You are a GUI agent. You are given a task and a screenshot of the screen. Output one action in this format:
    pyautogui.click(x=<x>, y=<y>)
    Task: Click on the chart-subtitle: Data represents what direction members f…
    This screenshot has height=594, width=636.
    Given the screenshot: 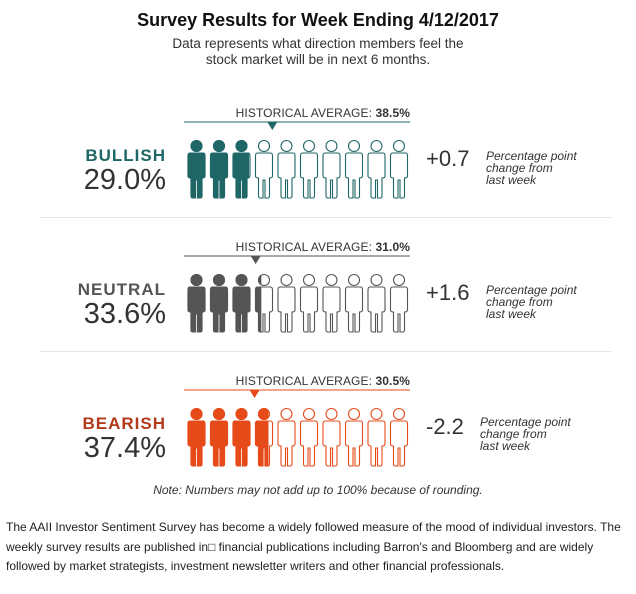 What is the action you would take?
    pyautogui.click(x=318, y=52)
    